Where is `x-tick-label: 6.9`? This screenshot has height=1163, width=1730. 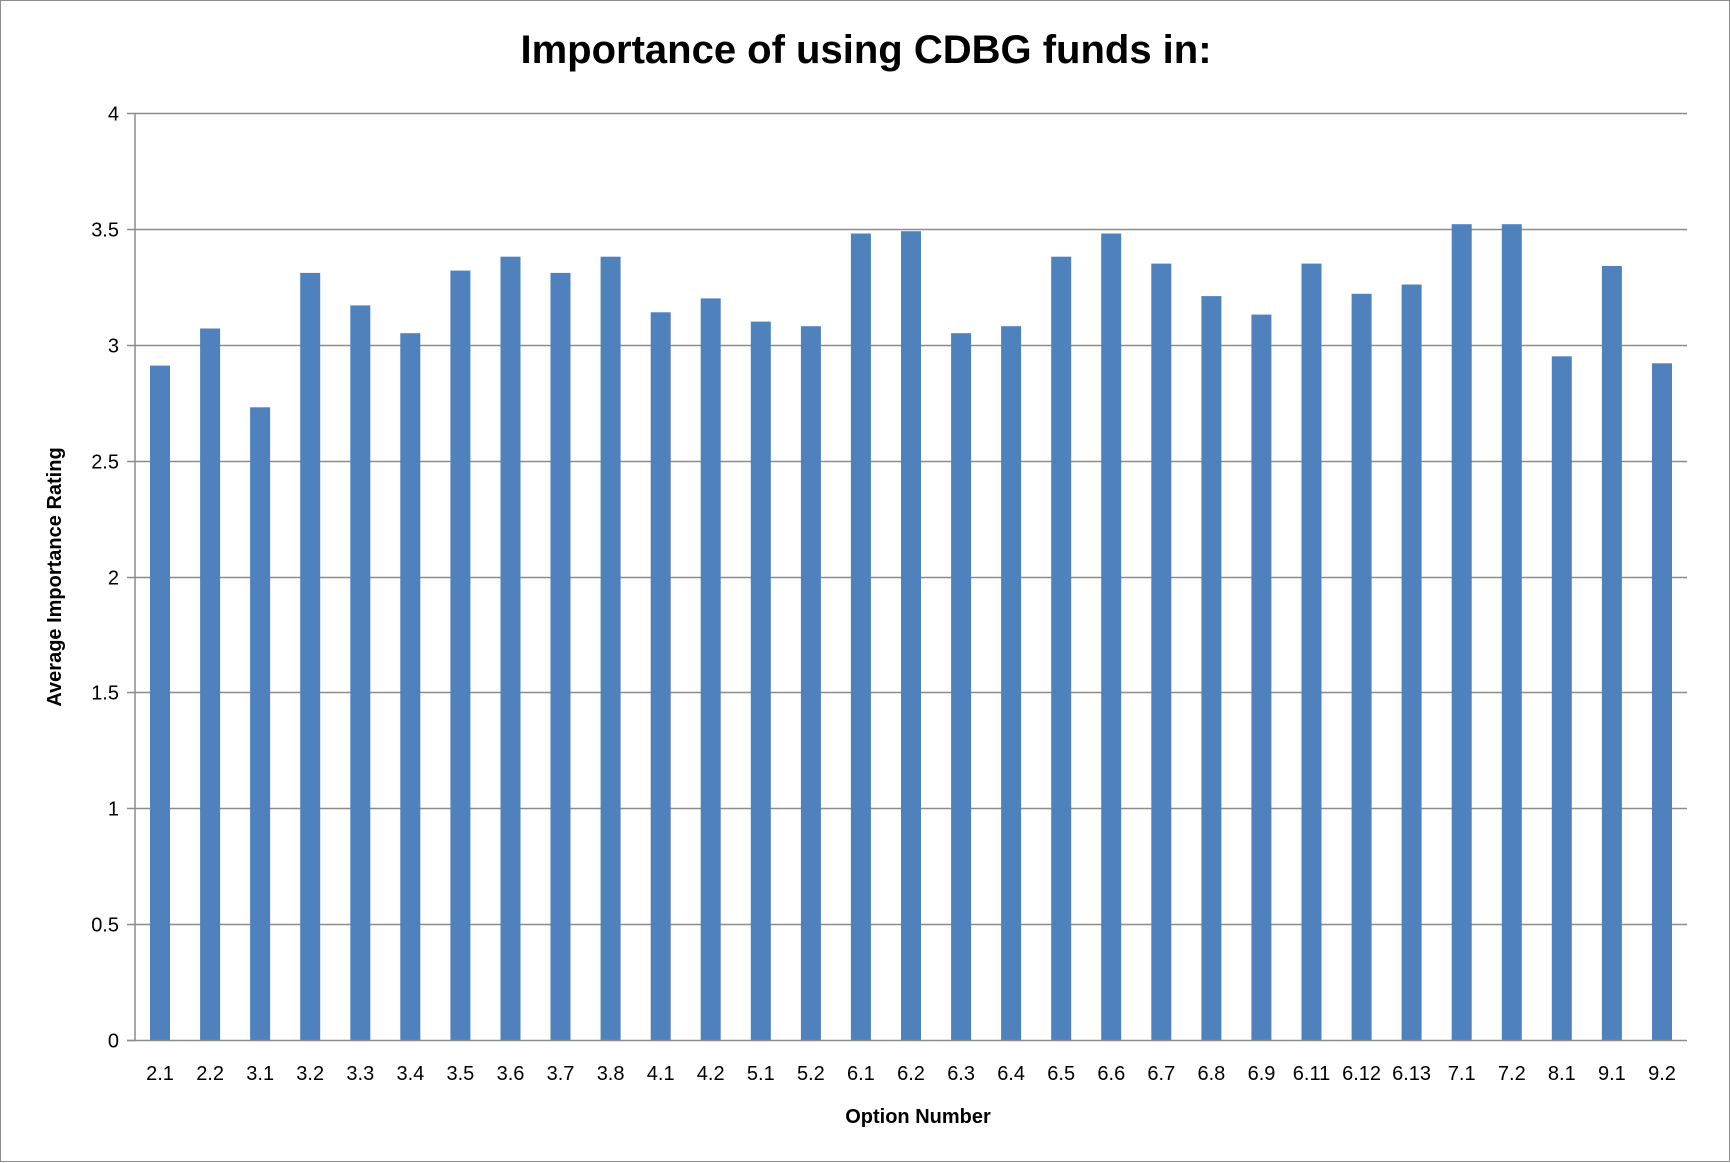
x-tick-label: 6.9 is located at coordinates (1262, 1074).